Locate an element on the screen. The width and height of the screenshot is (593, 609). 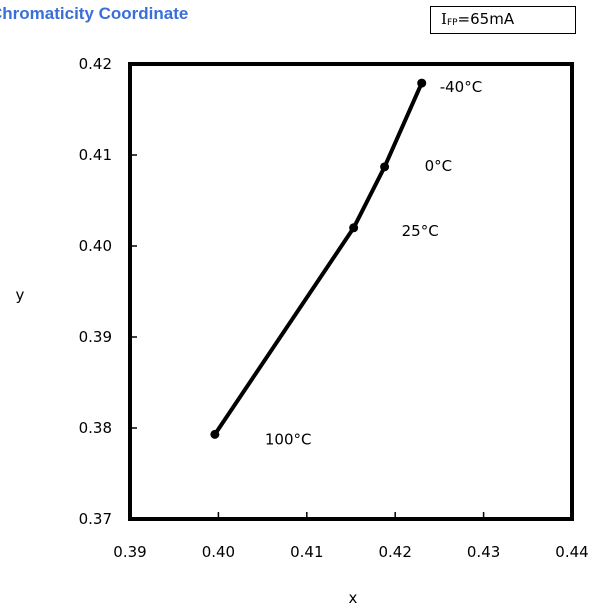
x-tick-label: 0.44 is located at coordinates (571, 552).